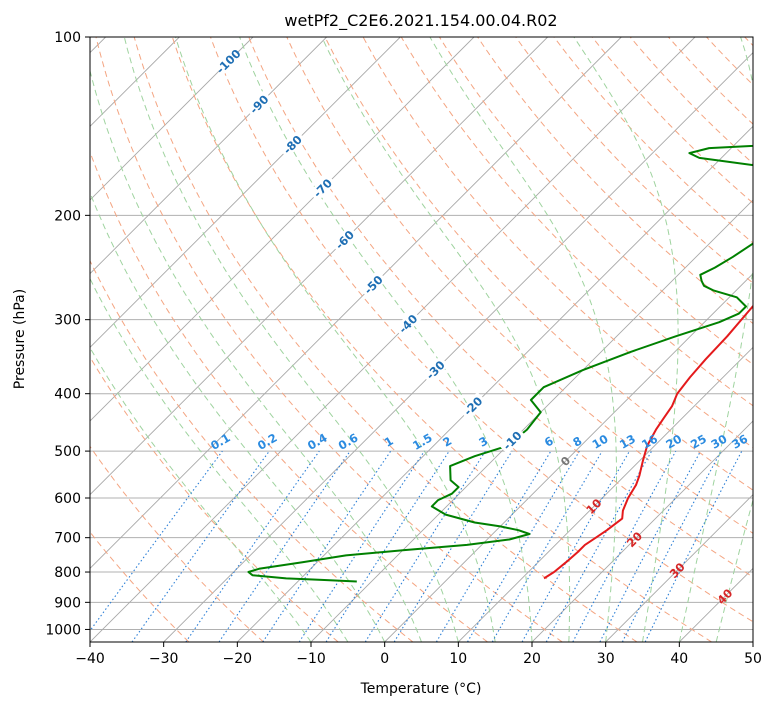 The height and width of the screenshot is (708, 775). I want to click on mixing-ratio-label: 10, so click(600, 442).